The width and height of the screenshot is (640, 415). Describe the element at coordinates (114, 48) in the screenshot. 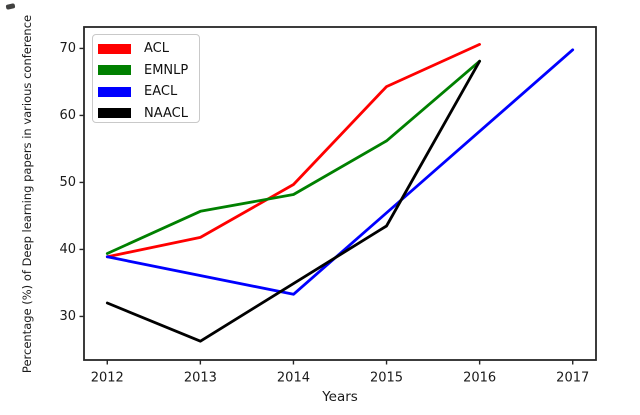

I see `legend-swatch-acl` at that location.